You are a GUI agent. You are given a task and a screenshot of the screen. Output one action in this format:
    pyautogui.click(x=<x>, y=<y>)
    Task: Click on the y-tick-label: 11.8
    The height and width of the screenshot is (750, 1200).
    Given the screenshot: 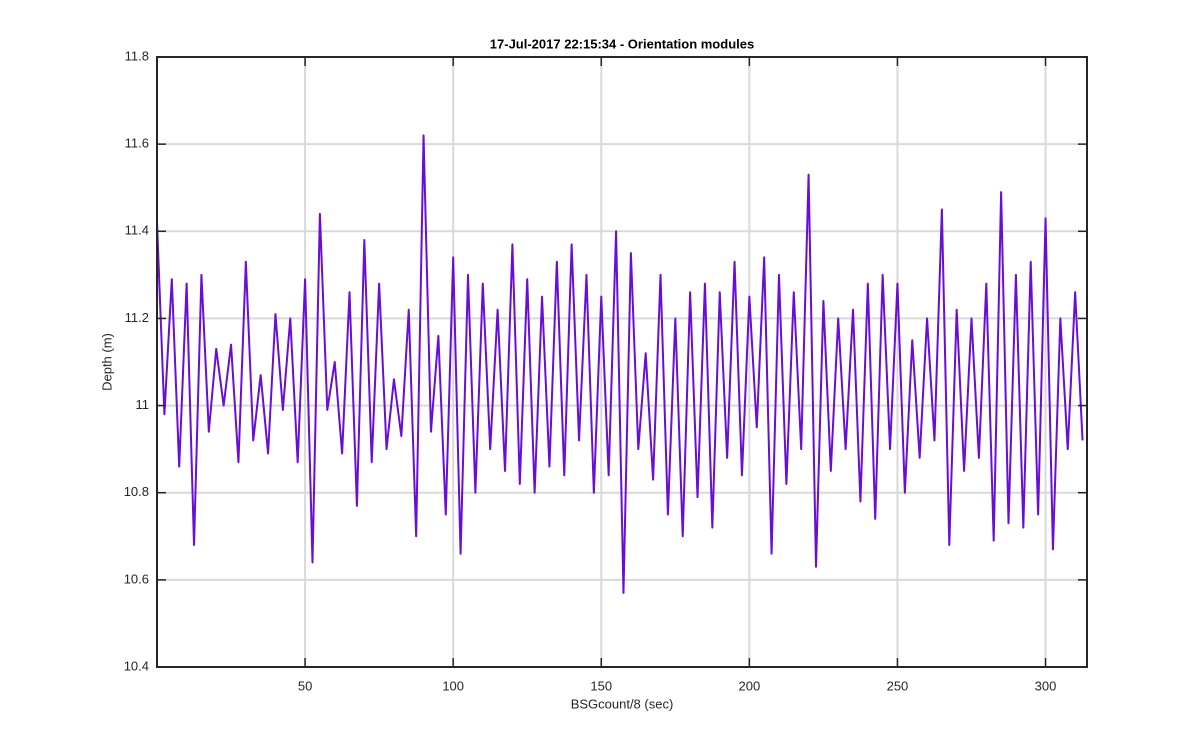 What is the action you would take?
    pyautogui.click(x=137, y=55)
    